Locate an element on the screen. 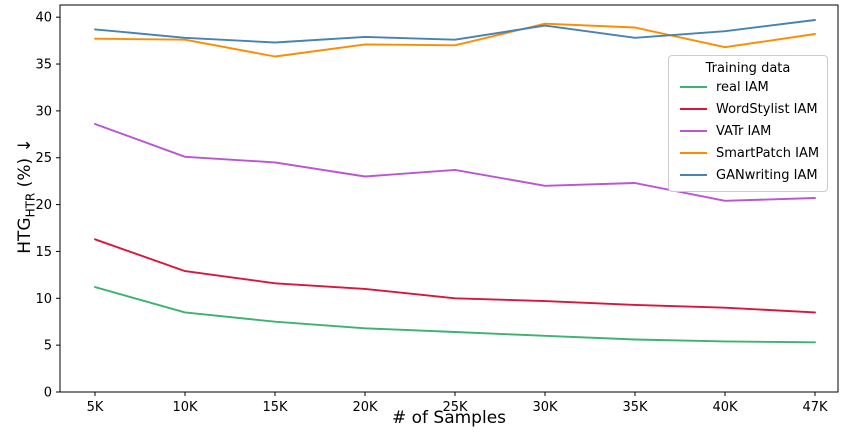  legend-item: VATr IAM is located at coordinates (748, 131).